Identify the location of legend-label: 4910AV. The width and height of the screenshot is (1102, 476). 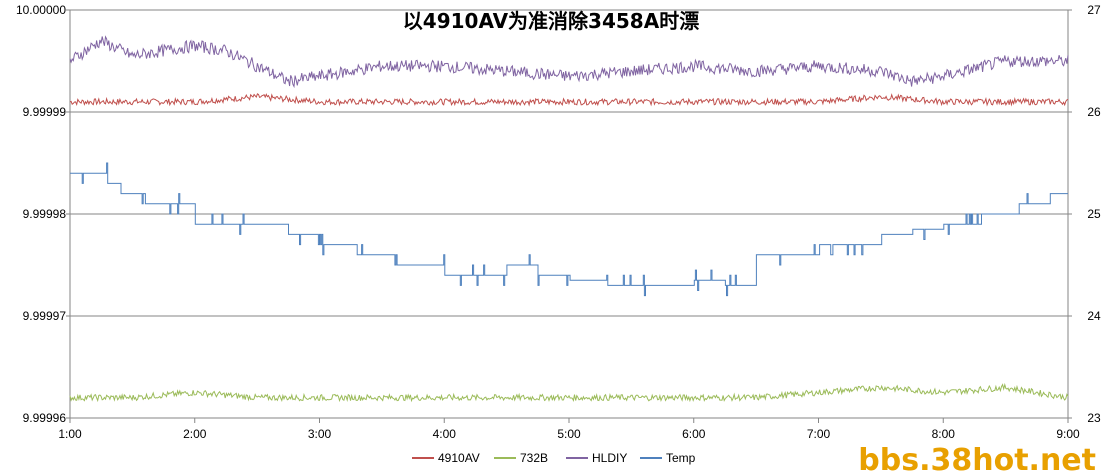
(459, 458).